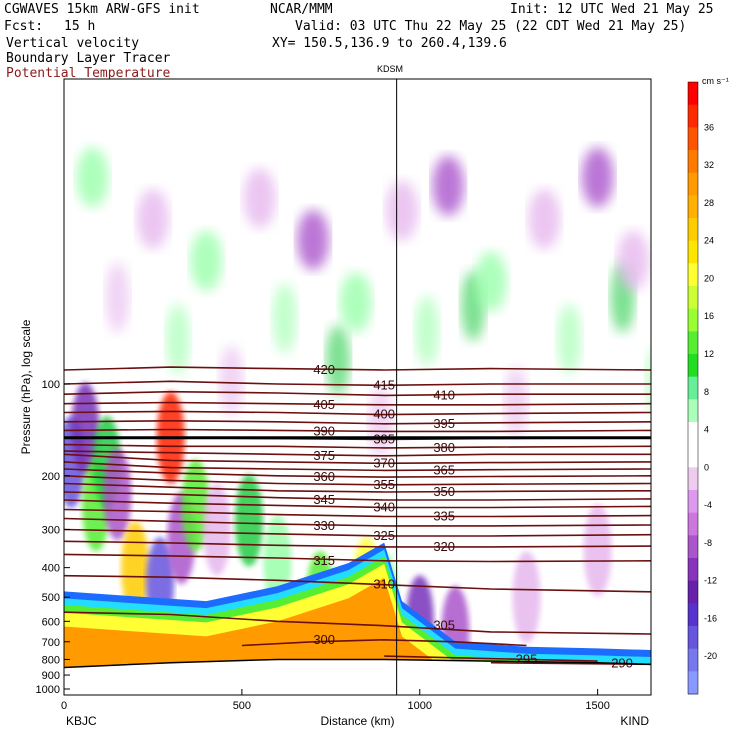 The image size is (740, 740). Describe the element at coordinates (51, 531) in the screenshot. I see `y-tick-label-300: 300` at that location.